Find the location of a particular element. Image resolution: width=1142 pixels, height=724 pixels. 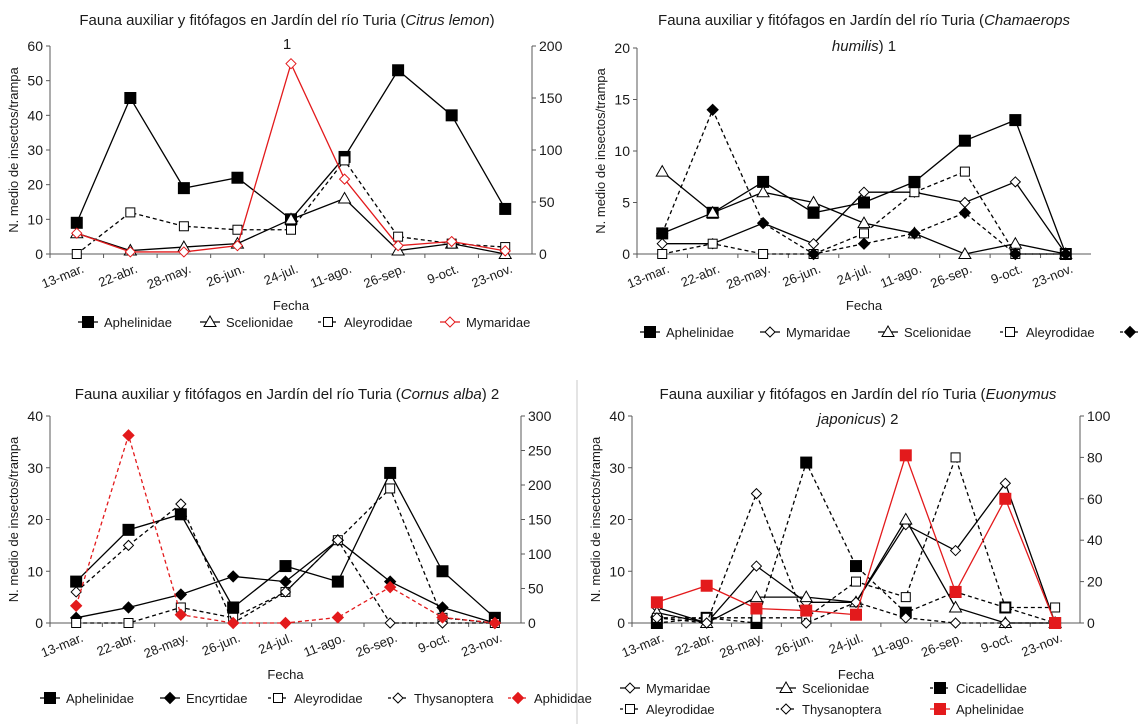

legend-label: Aphelinidae is located at coordinates (138, 322).